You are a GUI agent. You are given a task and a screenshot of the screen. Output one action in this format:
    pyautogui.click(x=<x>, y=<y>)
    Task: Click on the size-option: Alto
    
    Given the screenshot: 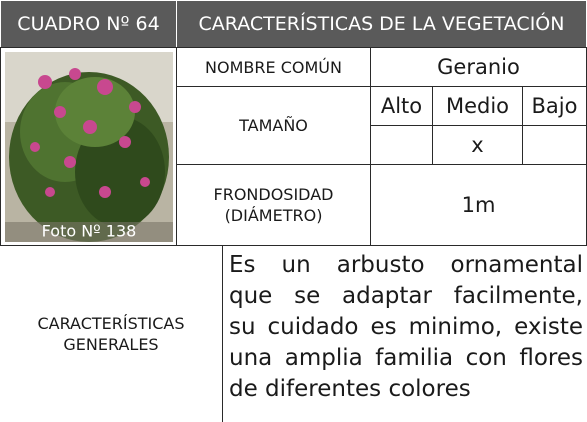 What is the action you would take?
    pyautogui.click(x=401, y=106)
    